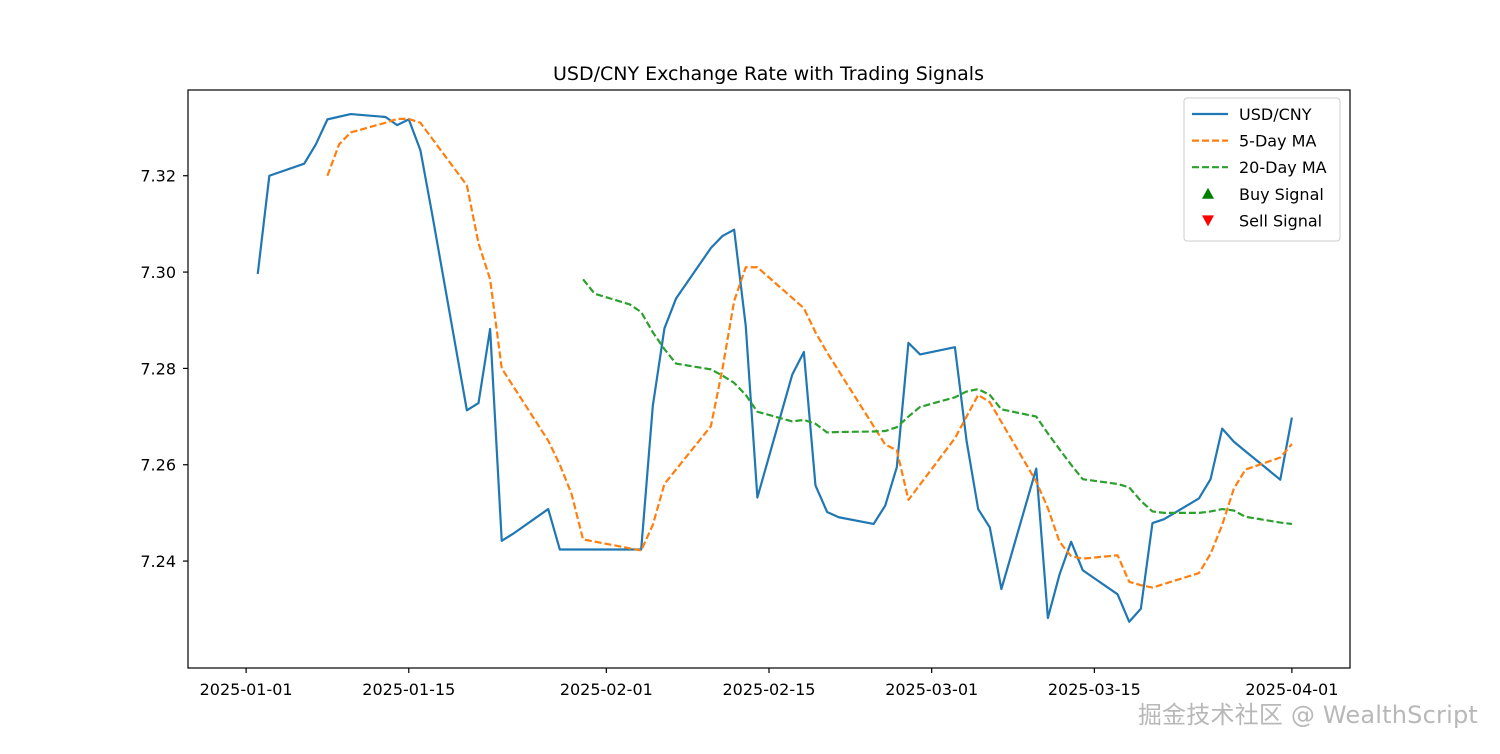  What do you see at coordinates (158, 272) in the screenshot?
I see `y-tick-label: 7.30` at bounding box center [158, 272].